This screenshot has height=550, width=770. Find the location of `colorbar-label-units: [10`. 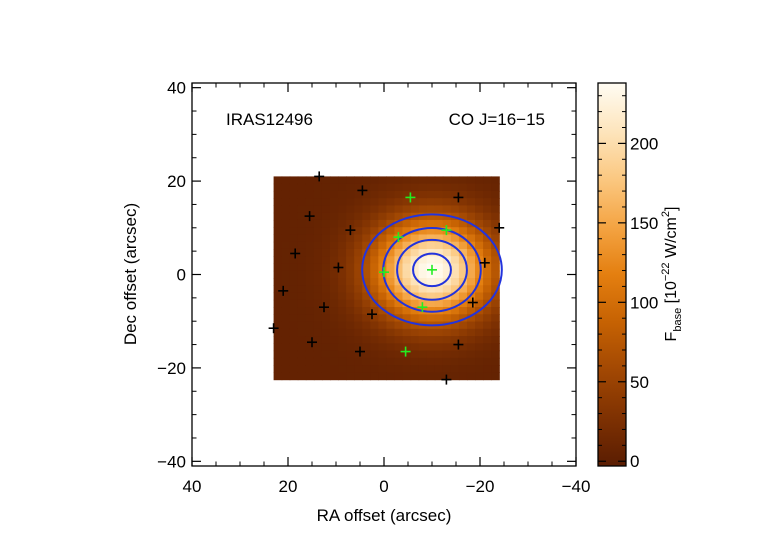

colorbar-label-units: [10 is located at coordinates (671, 294).